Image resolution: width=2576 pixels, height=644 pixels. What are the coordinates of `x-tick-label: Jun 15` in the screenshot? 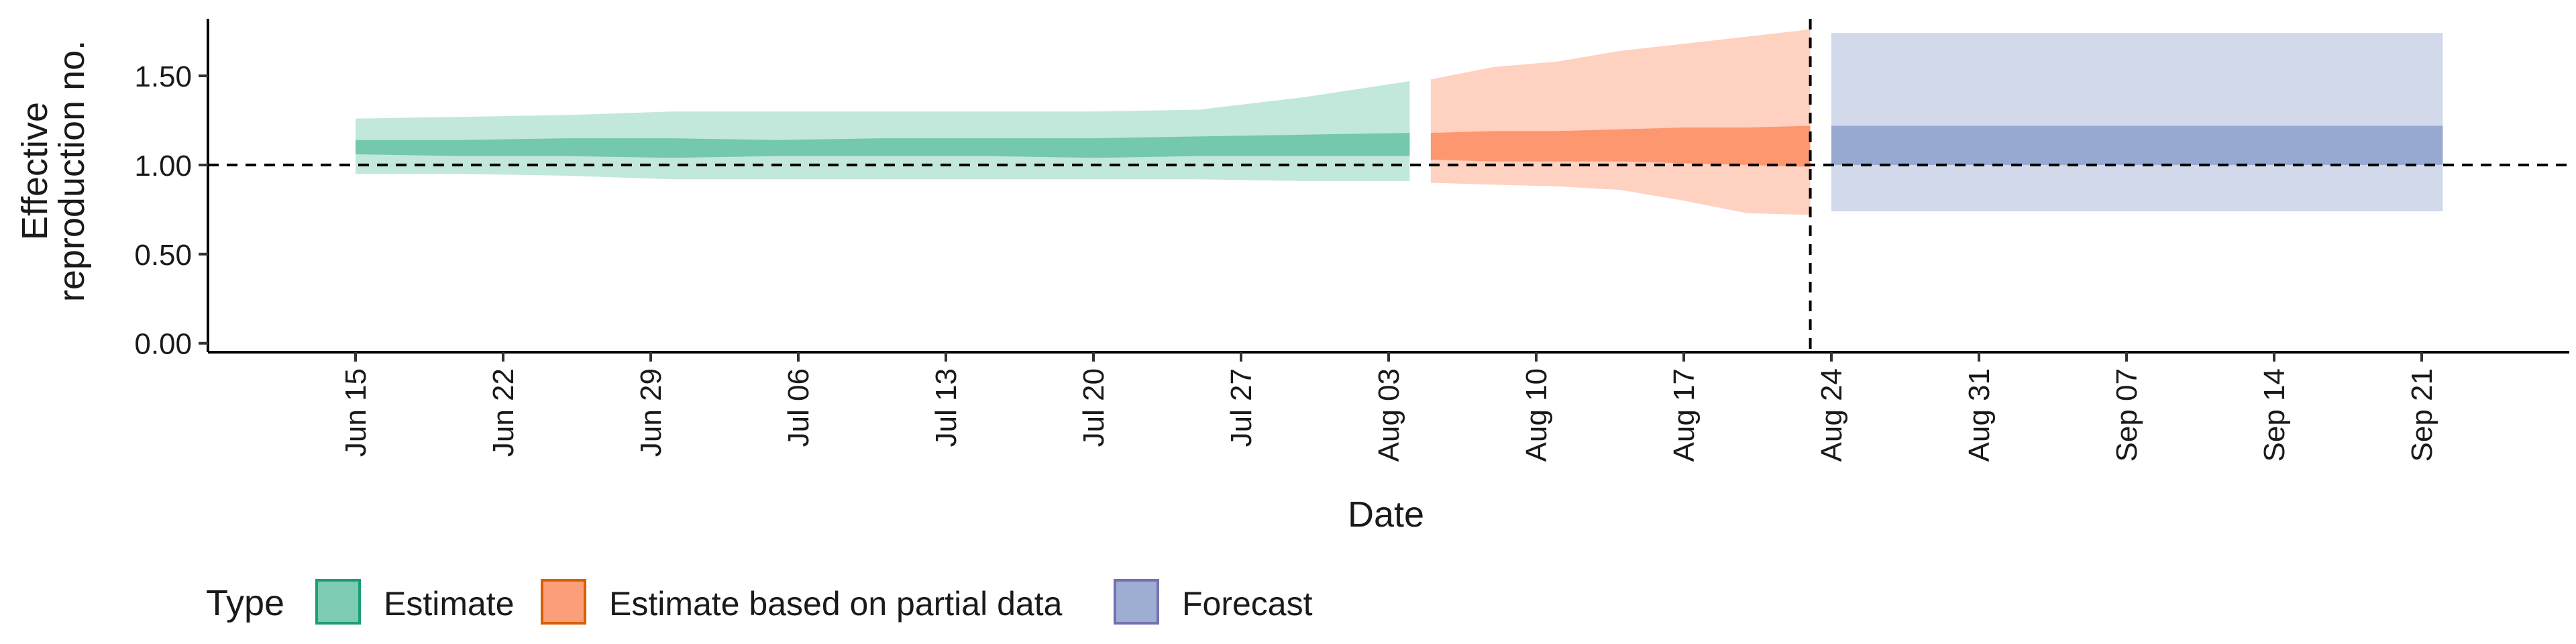 It's located at (355, 412).